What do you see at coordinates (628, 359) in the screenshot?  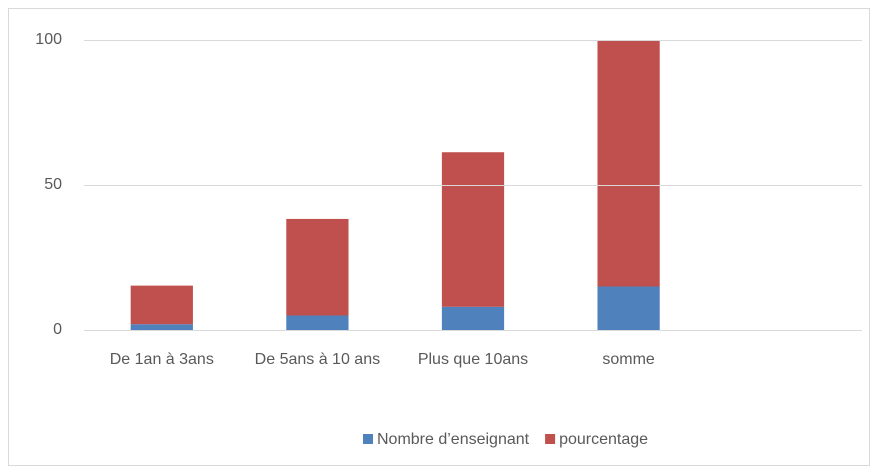 I see `x-tick-label: somme` at bounding box center [628, 359].